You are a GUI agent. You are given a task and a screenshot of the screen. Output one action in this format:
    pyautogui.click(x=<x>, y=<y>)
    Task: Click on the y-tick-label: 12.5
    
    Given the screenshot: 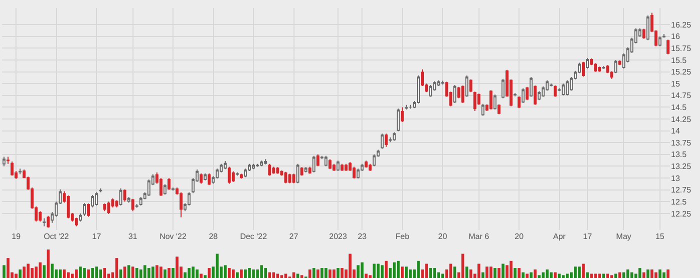 What is the action you would take?
    pyautogui.click(x=679, y=201)
    